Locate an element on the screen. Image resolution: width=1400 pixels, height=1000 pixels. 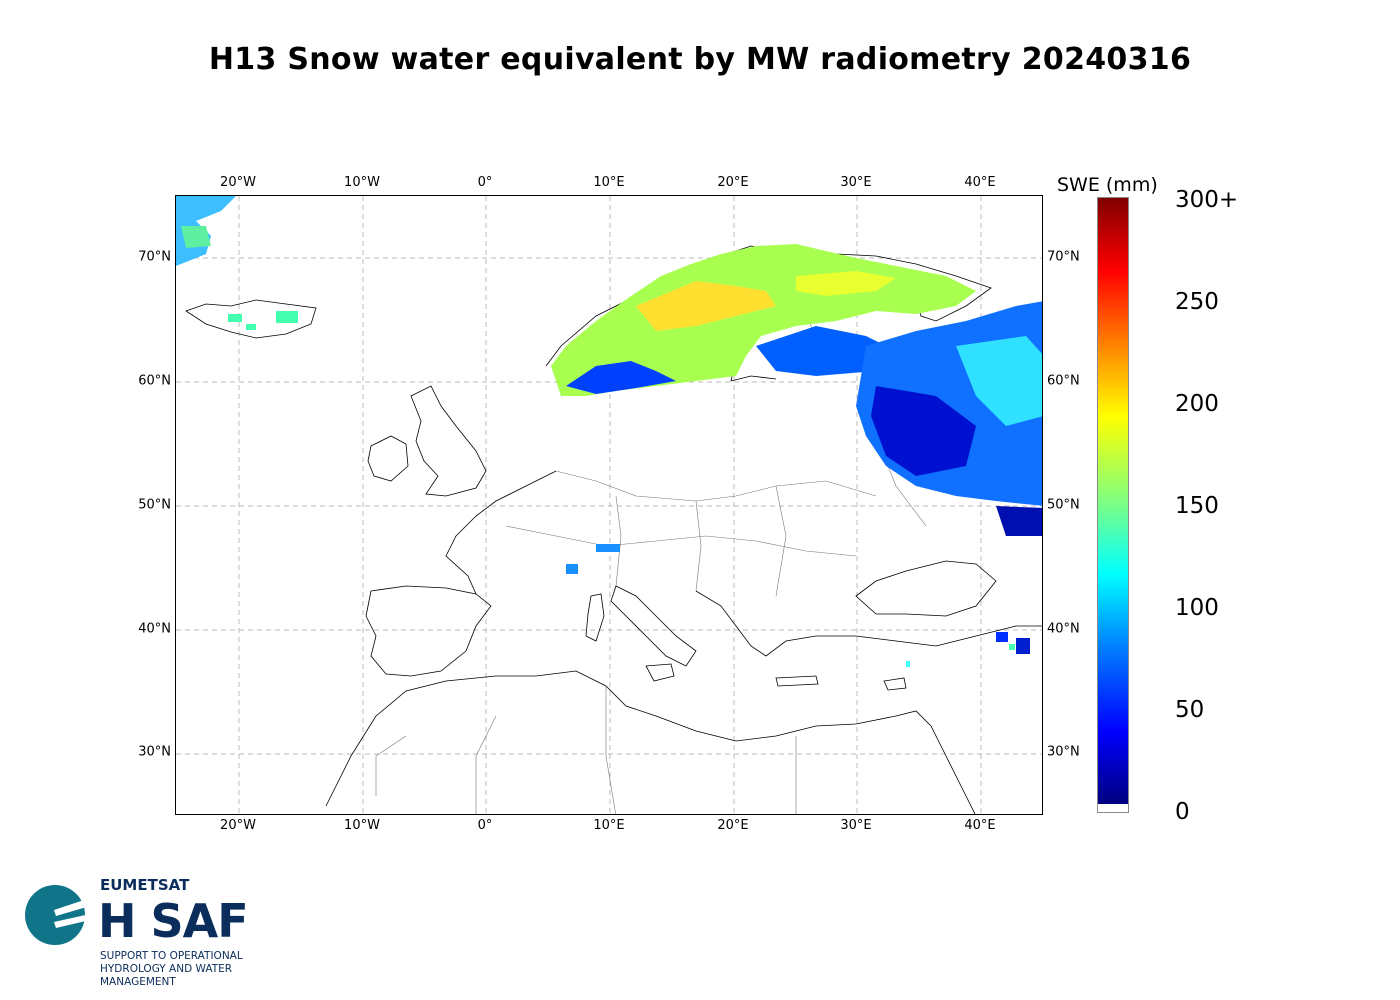
lon-tick-top: 10°W is located at coordinates (362, 182).